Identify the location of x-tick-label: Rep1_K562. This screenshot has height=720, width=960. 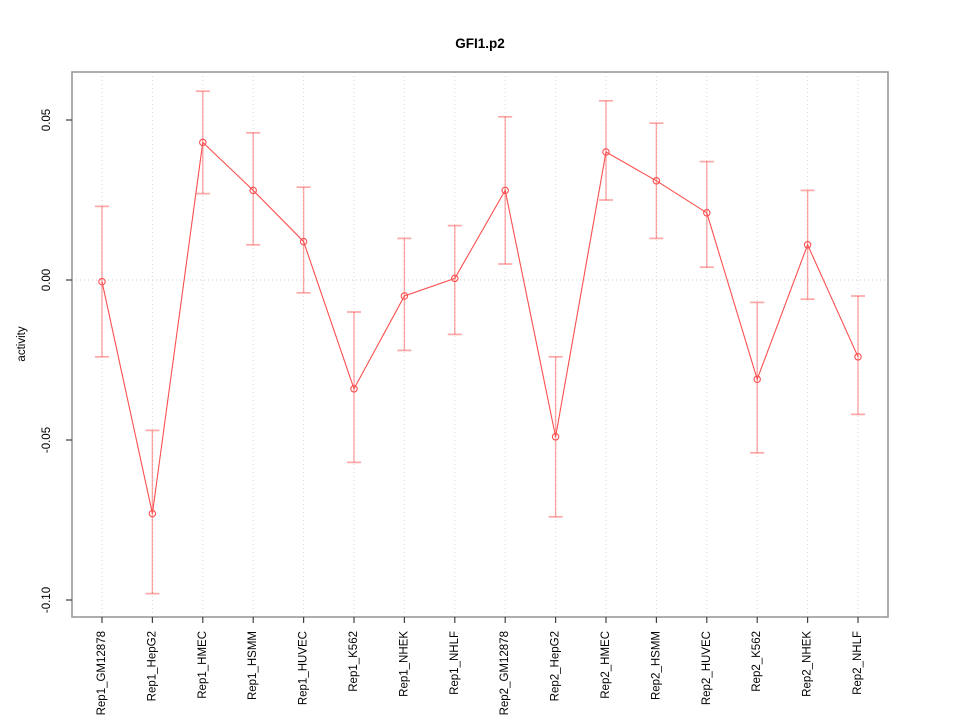
(354, 661).